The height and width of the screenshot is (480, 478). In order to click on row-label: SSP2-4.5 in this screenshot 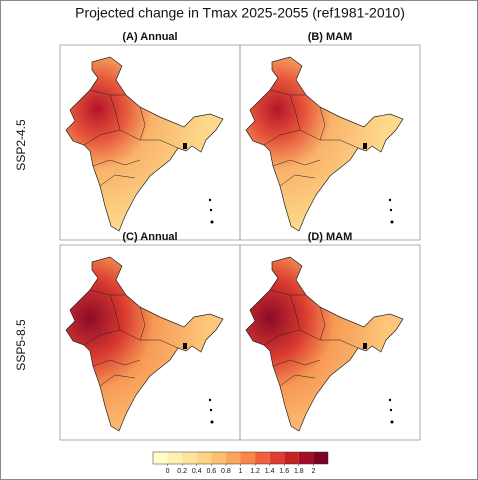, I will do `click(21, 145)`.